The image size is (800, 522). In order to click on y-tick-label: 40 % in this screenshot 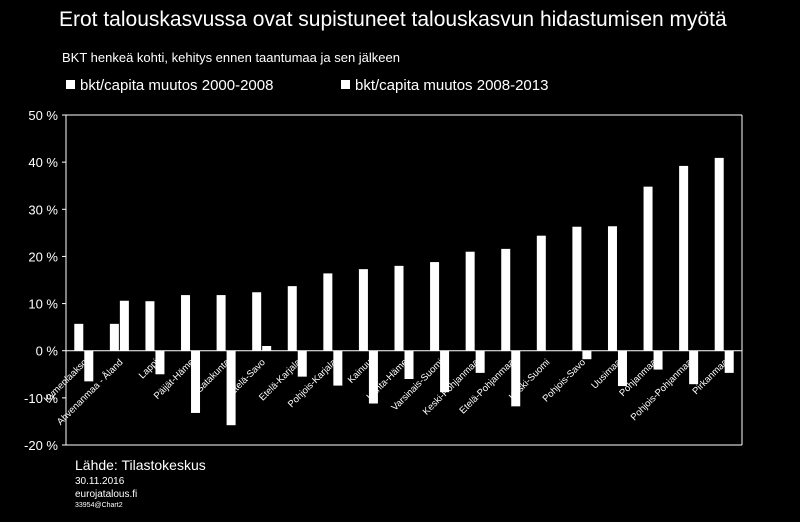, I will do `click(43, 162)`.